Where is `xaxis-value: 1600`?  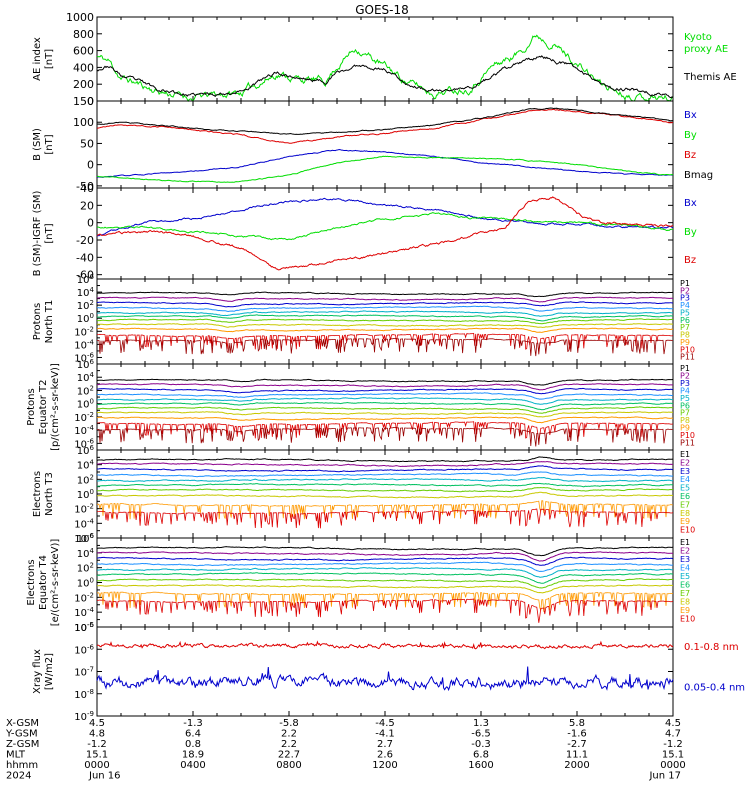
xaxis-value: 1600 is located at coordinates (480, 765).